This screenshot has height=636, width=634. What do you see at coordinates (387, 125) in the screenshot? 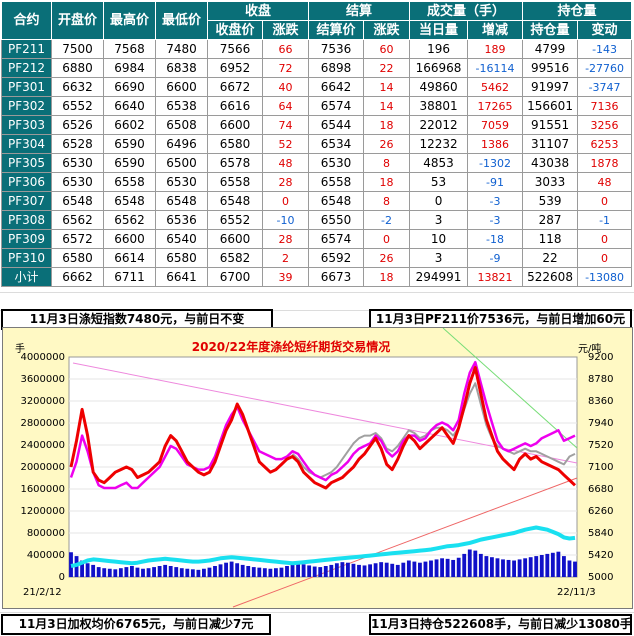
I see `cell-settle-chg: 18` at bounding box center [387, 125].